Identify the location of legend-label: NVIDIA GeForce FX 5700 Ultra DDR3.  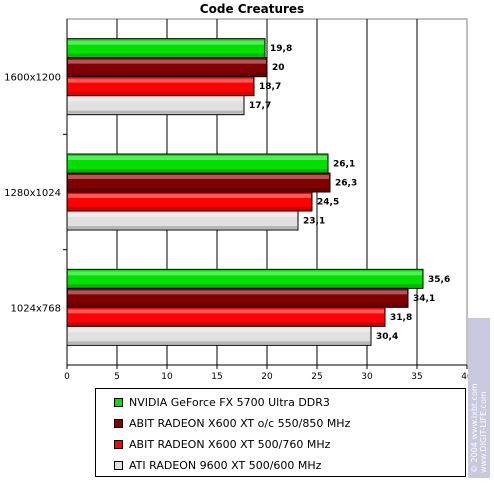
(229, 402).